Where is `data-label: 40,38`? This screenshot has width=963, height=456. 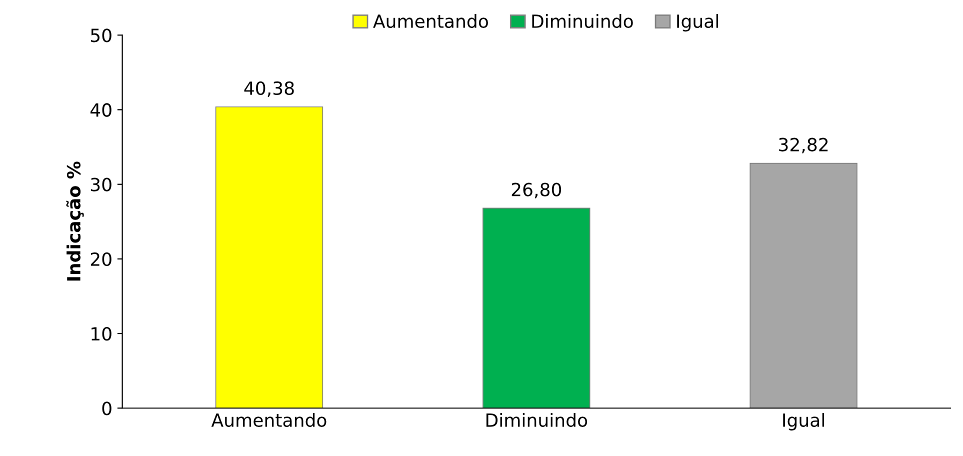
data-label: 40,38 is located at coordinates (269, 89).